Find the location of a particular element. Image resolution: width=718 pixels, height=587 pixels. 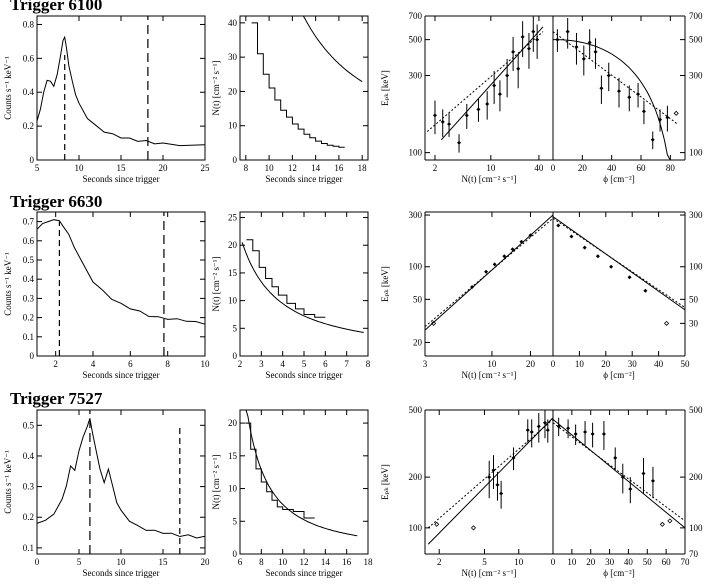

trigger-2-decay-fit is located at coordinates (302, 287).